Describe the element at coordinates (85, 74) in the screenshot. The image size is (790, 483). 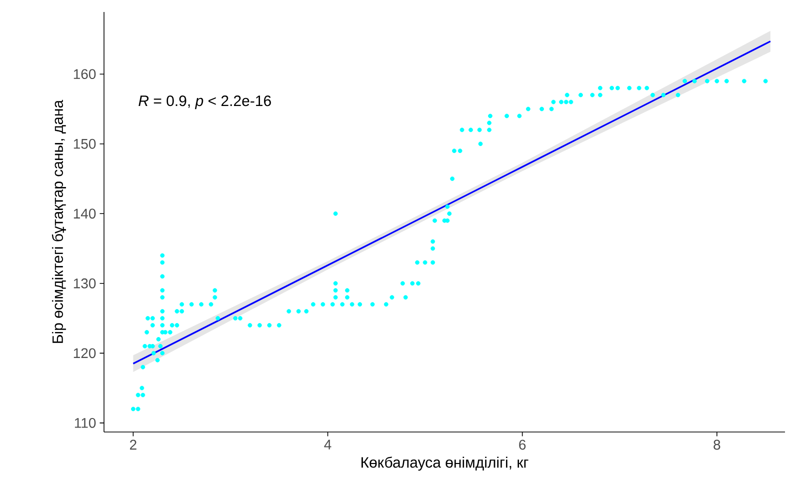
I see `y-tick-label: 160` at that location.